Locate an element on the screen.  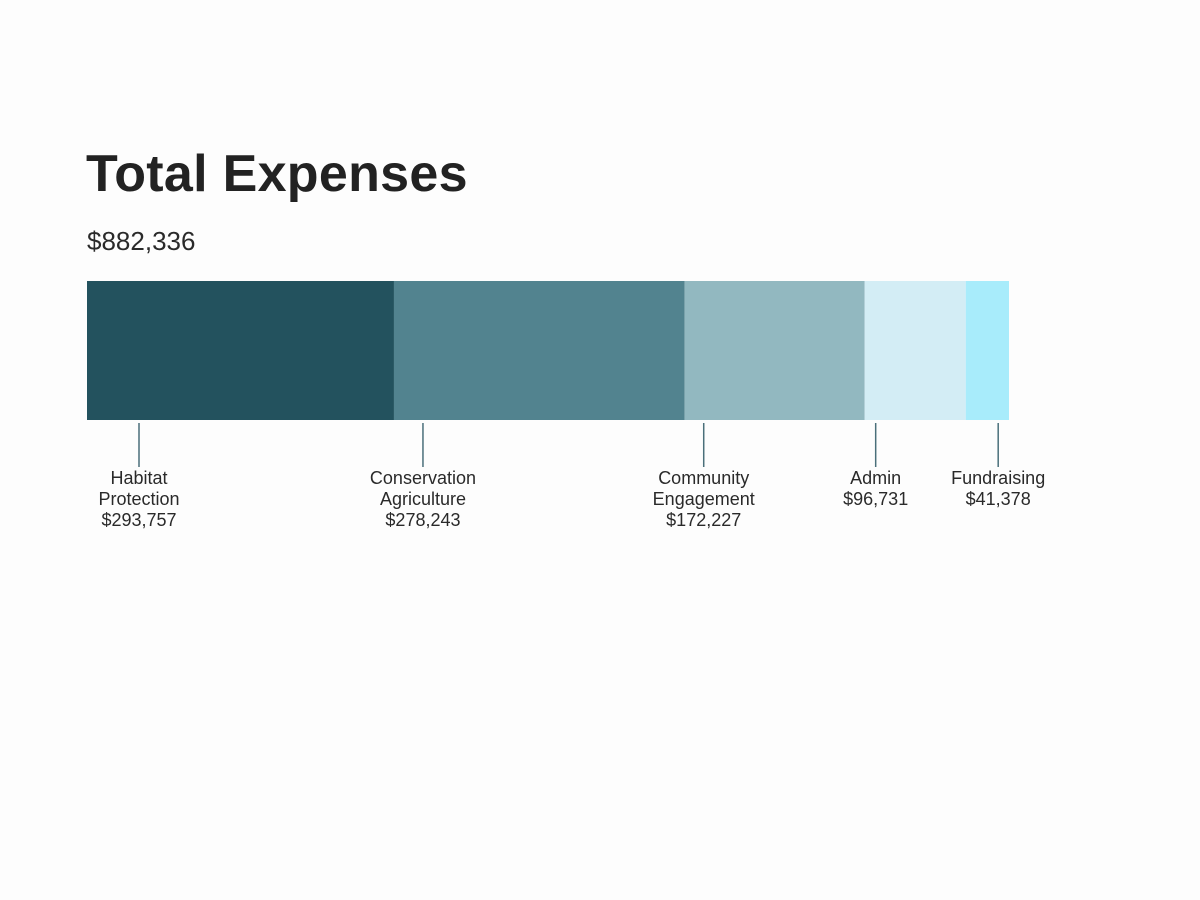
value-label-3: $96,731 is located at coordinates (875, 499).